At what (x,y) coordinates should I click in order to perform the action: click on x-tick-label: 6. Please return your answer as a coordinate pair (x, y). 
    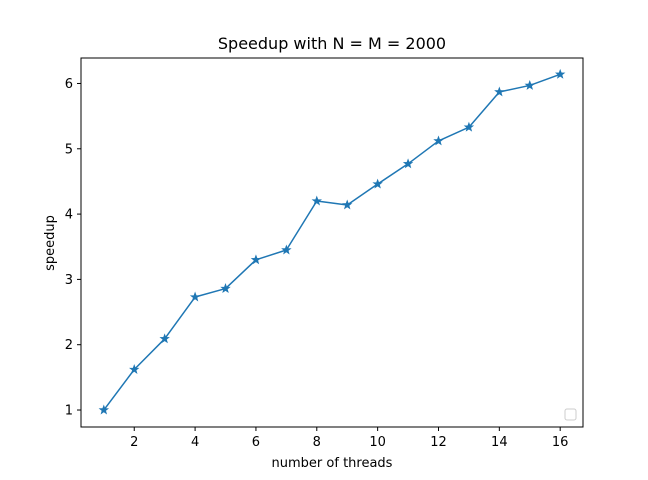
    Looking at the image, I should click on (256, 442).